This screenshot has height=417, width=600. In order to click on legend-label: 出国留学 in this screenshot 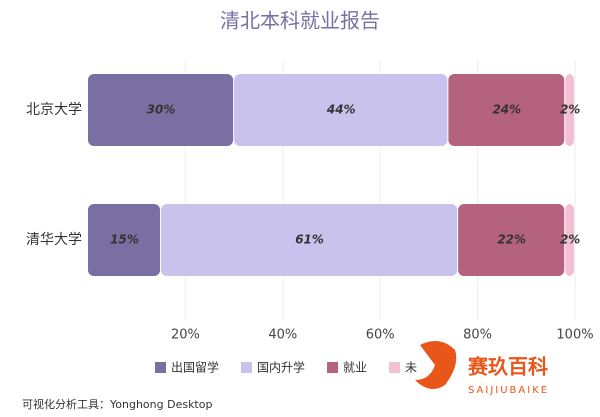, I will do `click(195, 367)`.